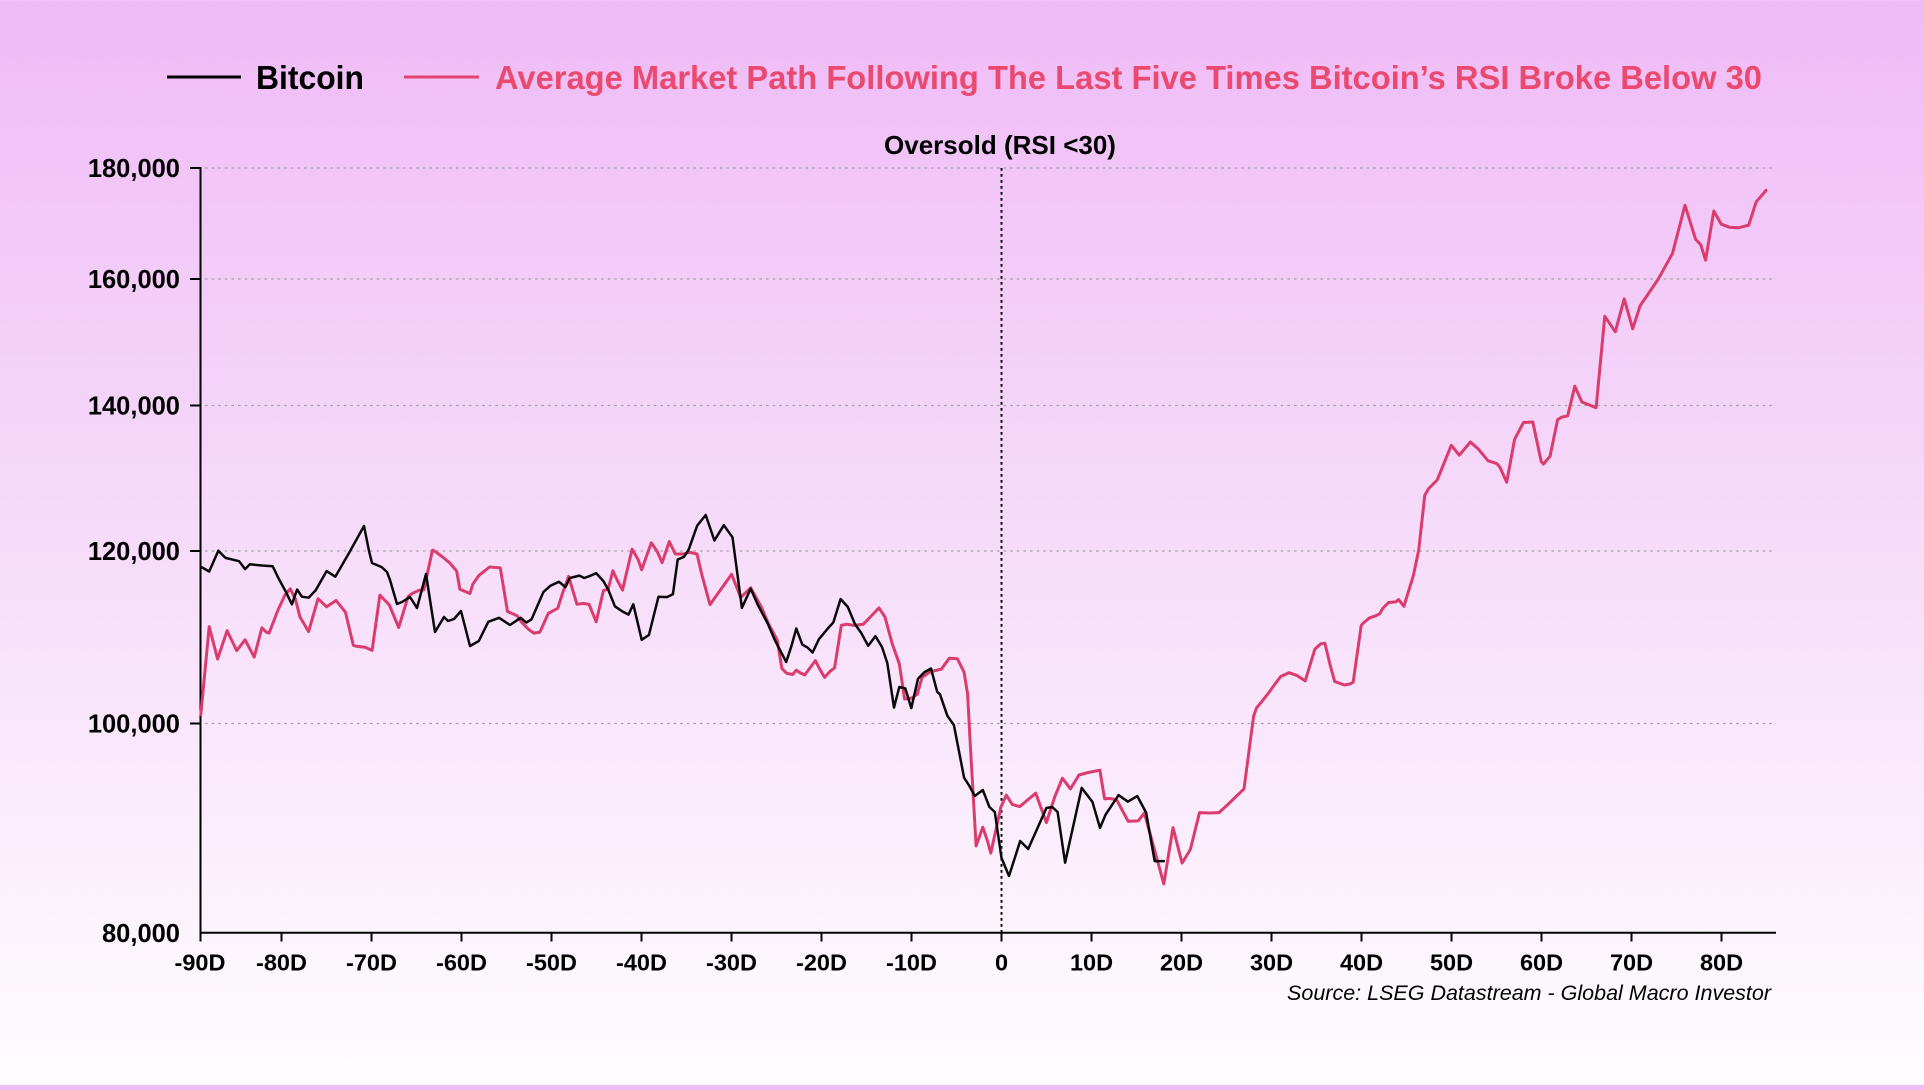  Describe the element at coordinates (371, 963) in the screenshot. I see `svg-text: -70D` at that location.